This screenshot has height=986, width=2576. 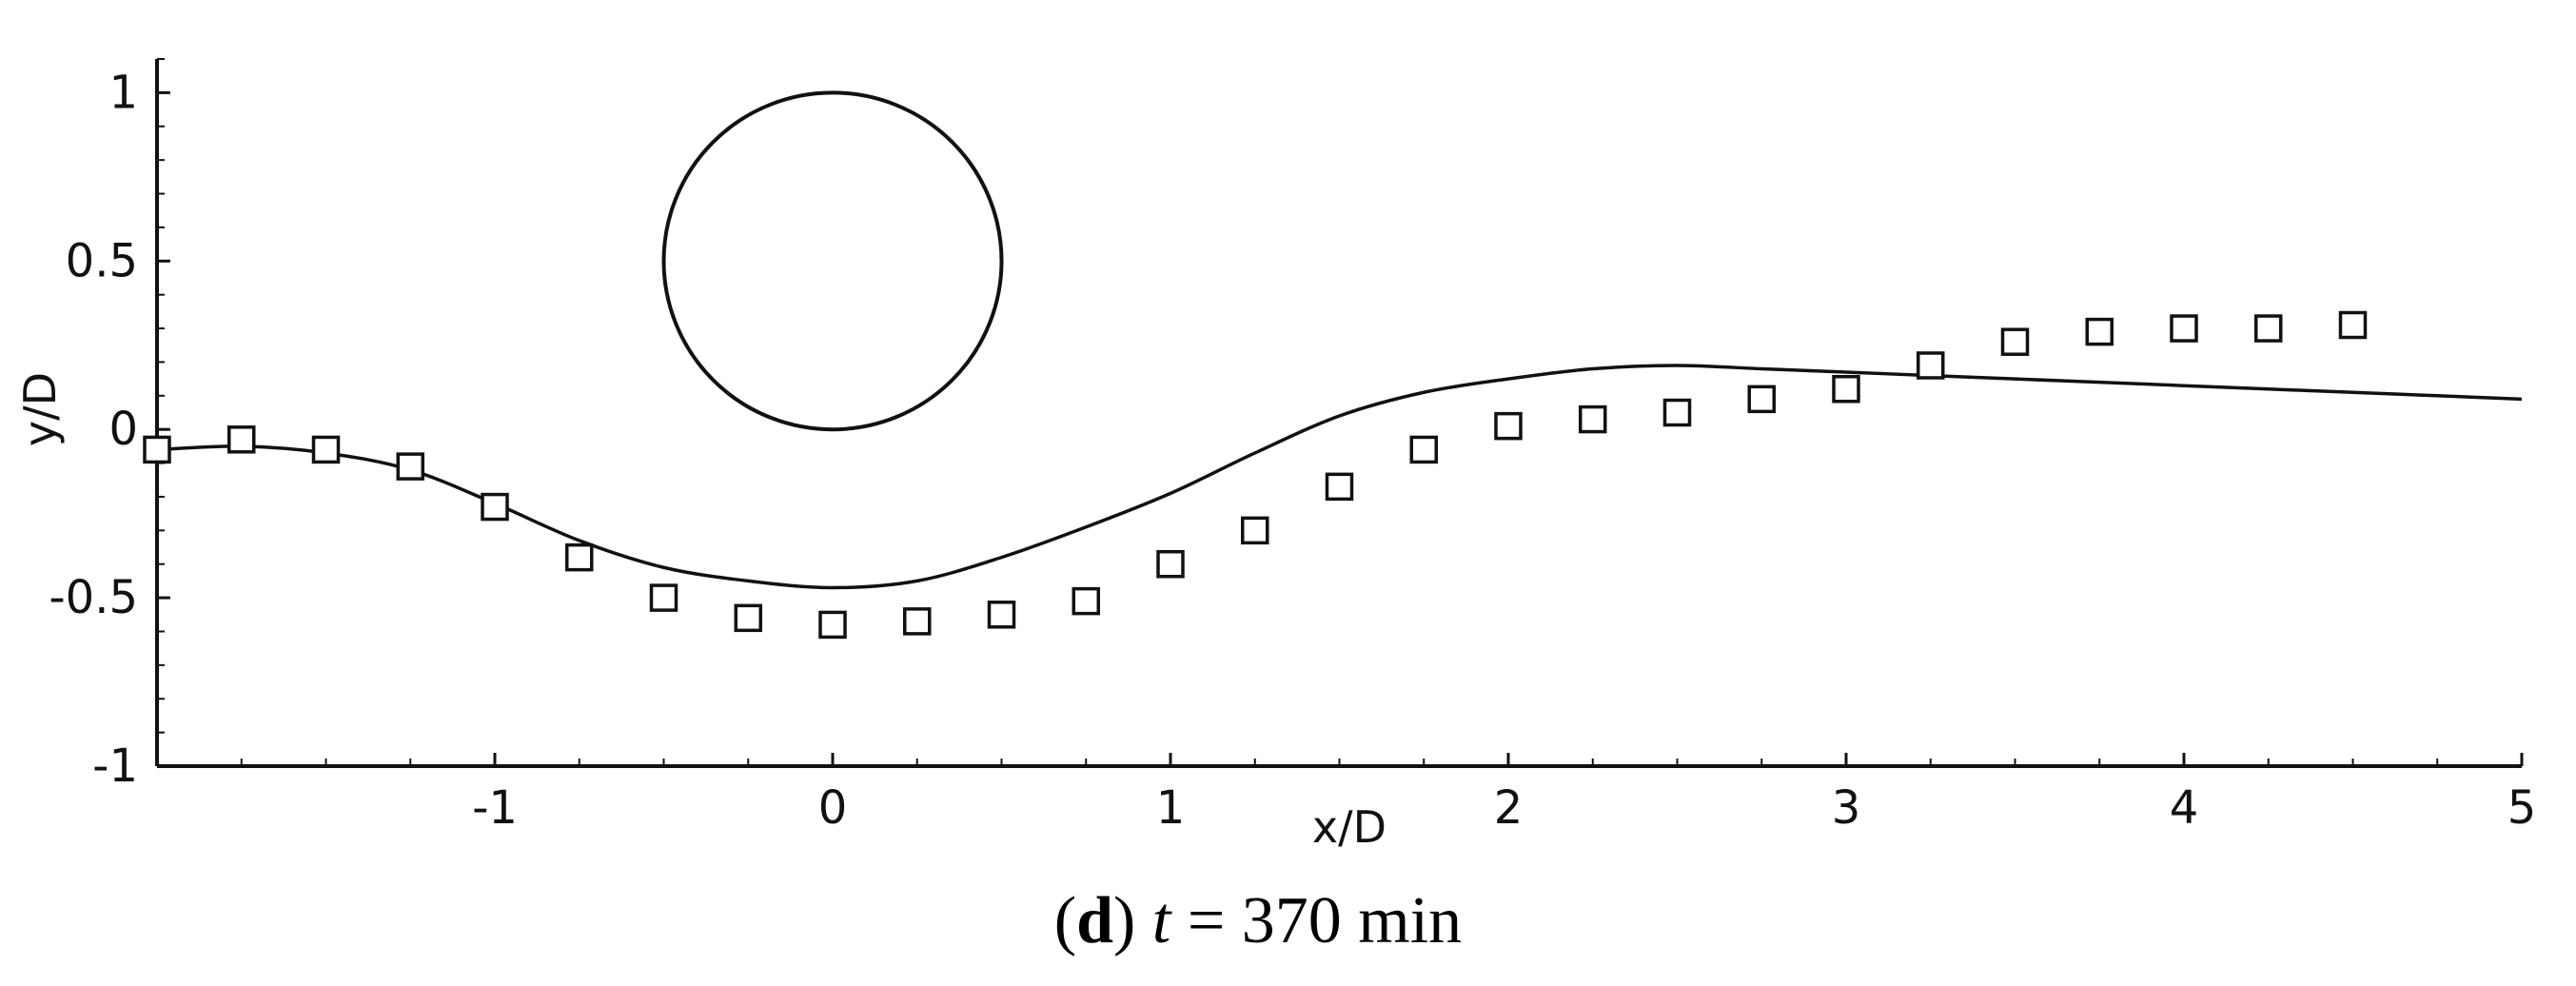 What do you see at coordinates (115, 766) in the screenshot?
I see `y-tick-label: -1` at bounding box center [115, 766].